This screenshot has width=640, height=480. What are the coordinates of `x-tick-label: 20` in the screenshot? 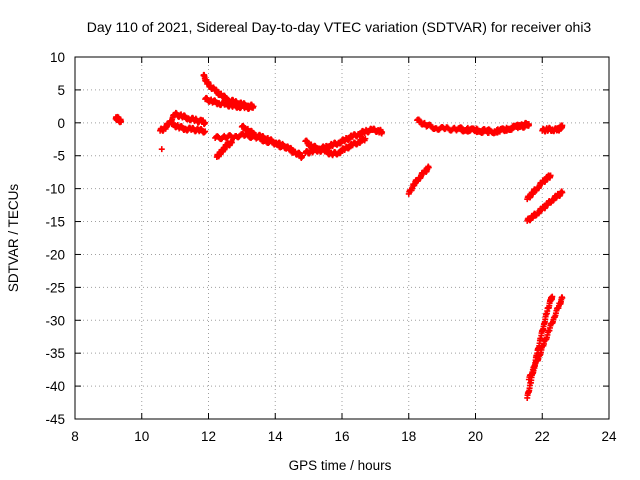 It's located at (475, 436).